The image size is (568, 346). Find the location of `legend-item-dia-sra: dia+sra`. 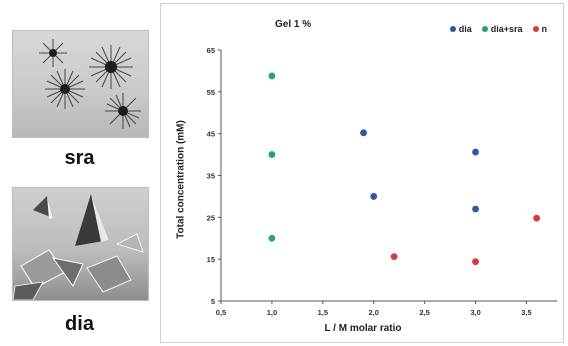

legend-item-dia-sra: dia+sra is located at coordinates (502, 29).